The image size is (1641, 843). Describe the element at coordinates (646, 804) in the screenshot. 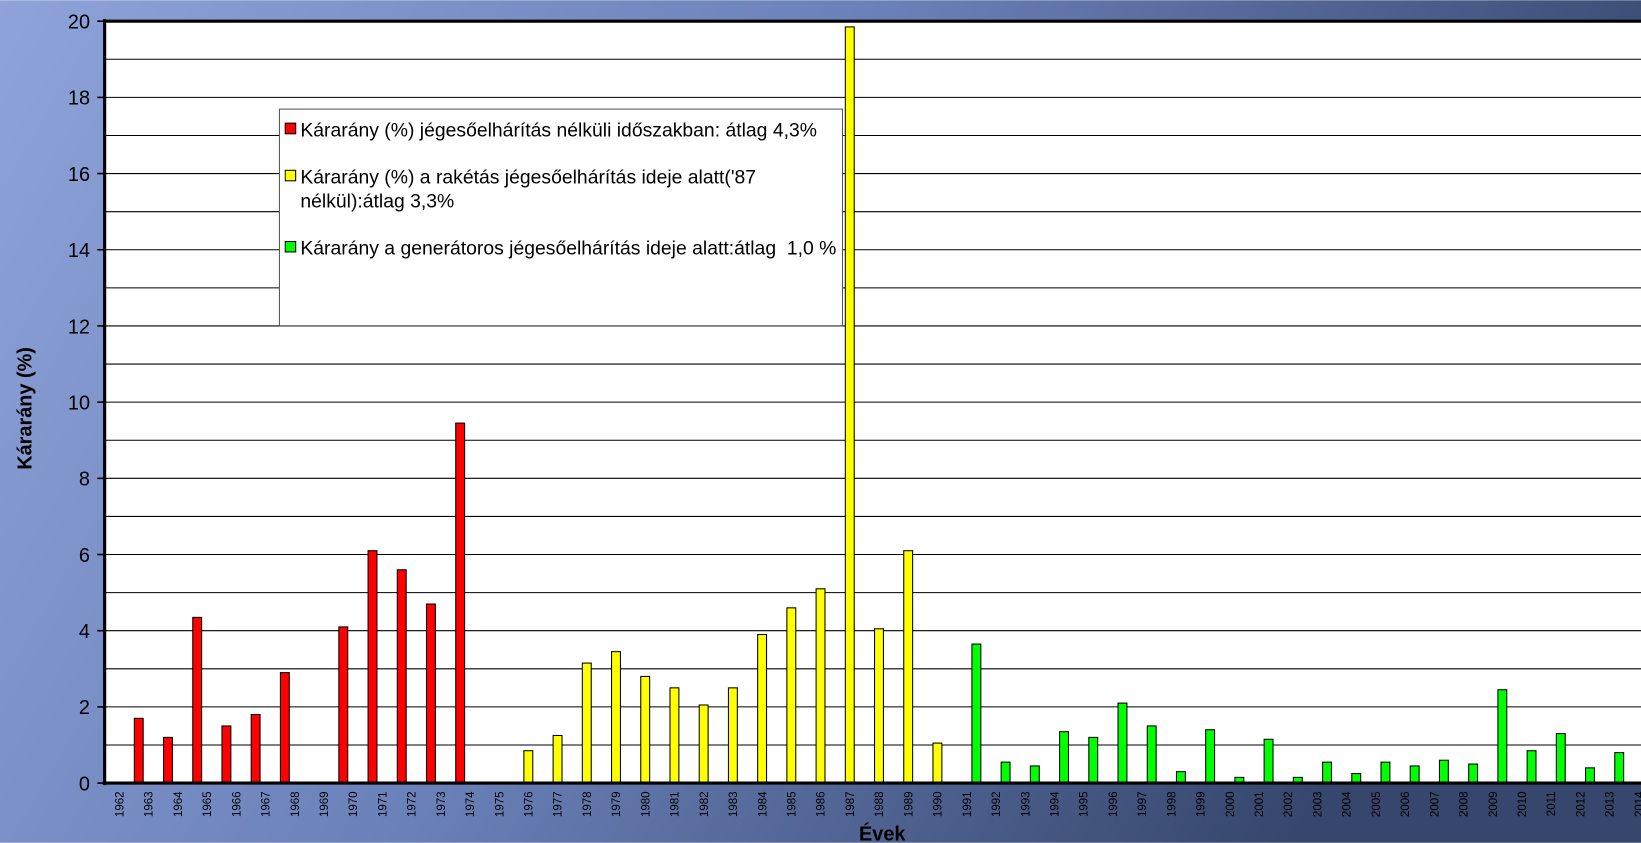

I see `x-tick-label: 1980` at that location.